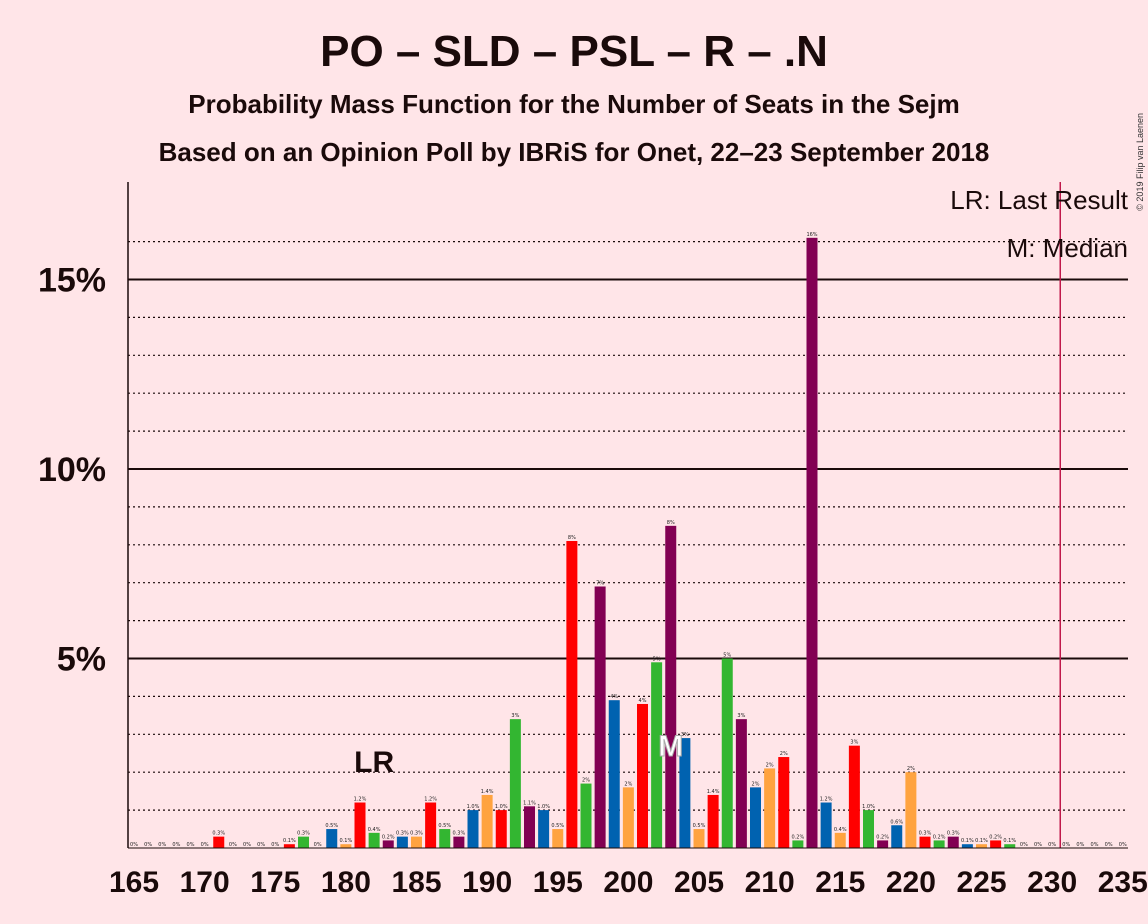  What do you see at coordinates (657, 659) in the screenshot?
I see `bar-data-label: 5%` at bounding box center [657, 659].